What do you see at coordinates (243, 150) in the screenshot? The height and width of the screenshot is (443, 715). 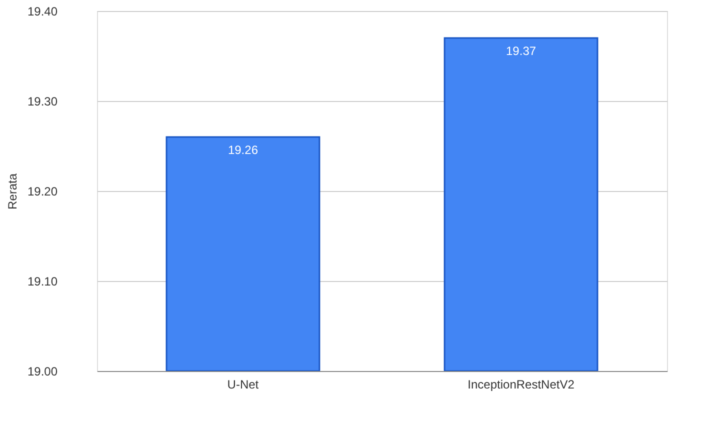 I see `data-label: 19.26` at bounding box center [243, 150].